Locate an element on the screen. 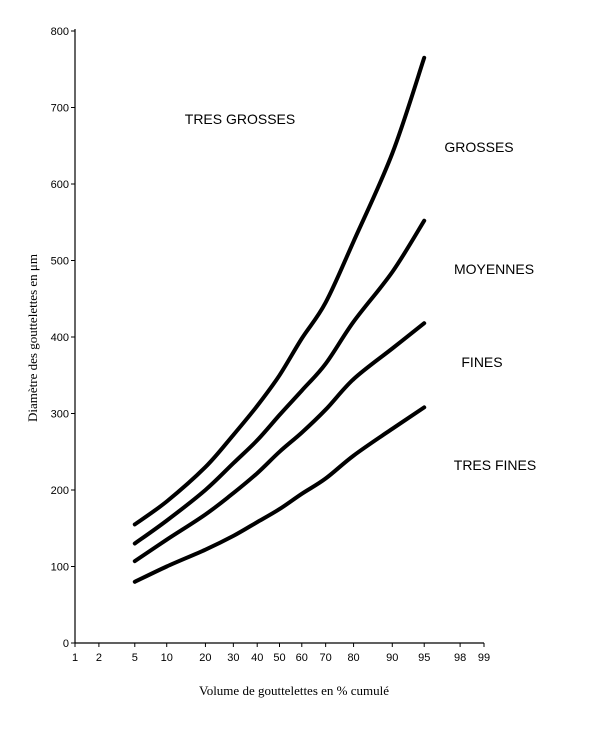  y-tick-label: 500 is located at coordinates (60, 262).